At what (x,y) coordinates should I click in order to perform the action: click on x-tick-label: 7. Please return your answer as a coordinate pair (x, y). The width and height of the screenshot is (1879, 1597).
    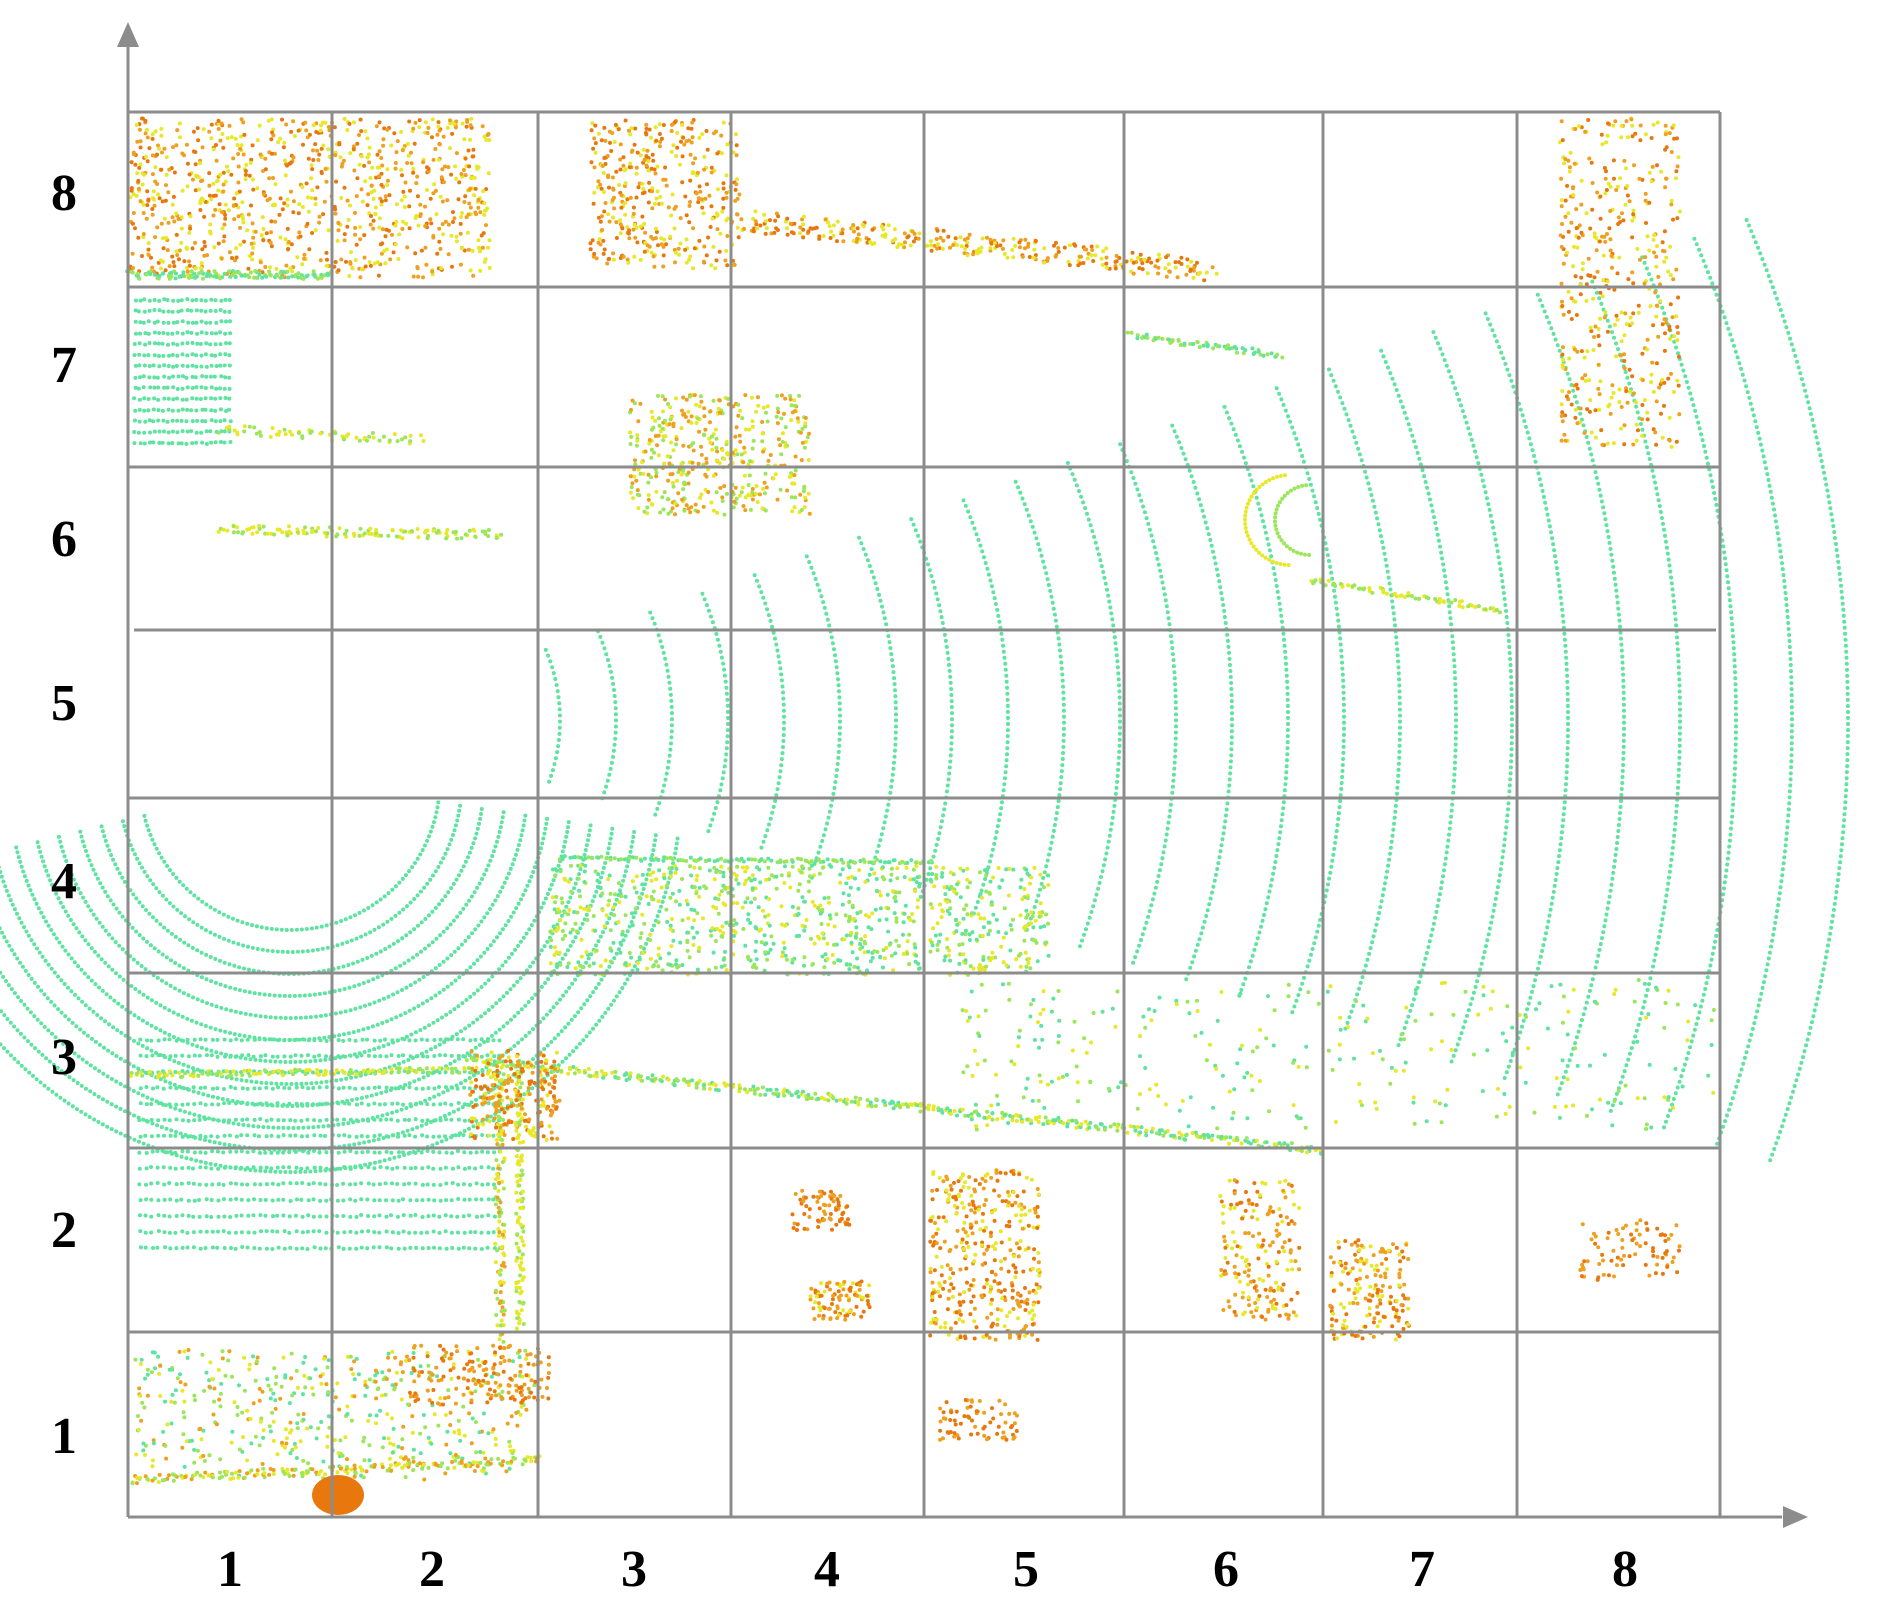
    Looking at the image, I should click on (1422, 1569).